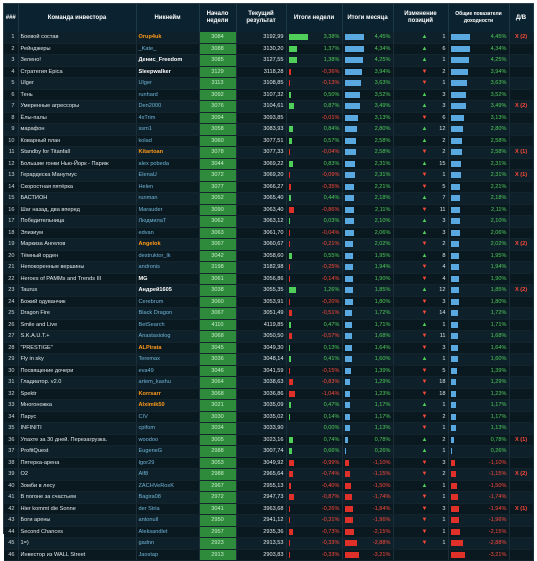  I want to click on position-change-cell, so click(420, 555).